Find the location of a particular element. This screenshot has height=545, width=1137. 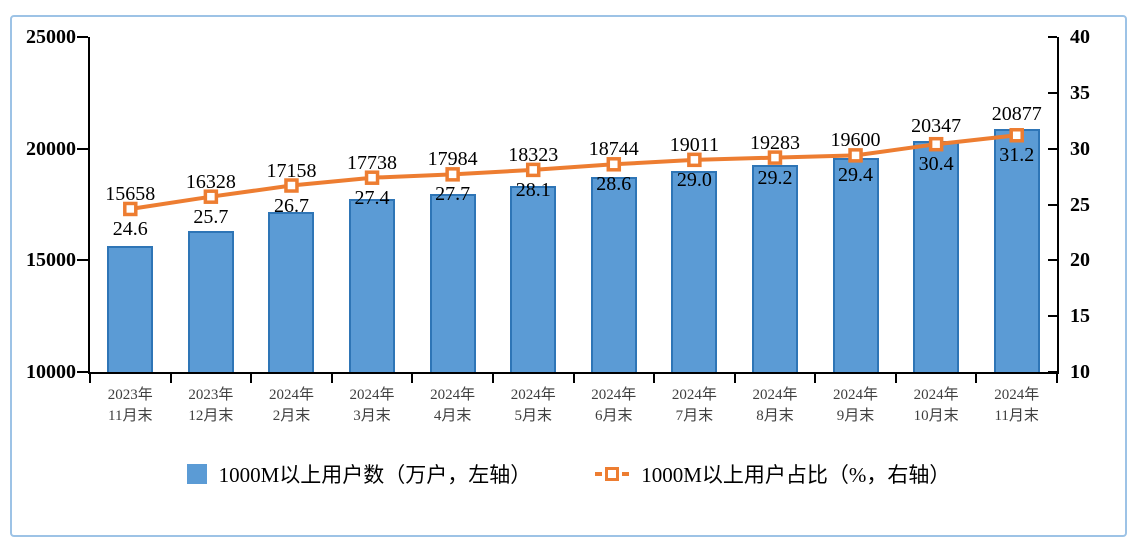

bar-value-label: 18744 is located at coordinates (613, 149).